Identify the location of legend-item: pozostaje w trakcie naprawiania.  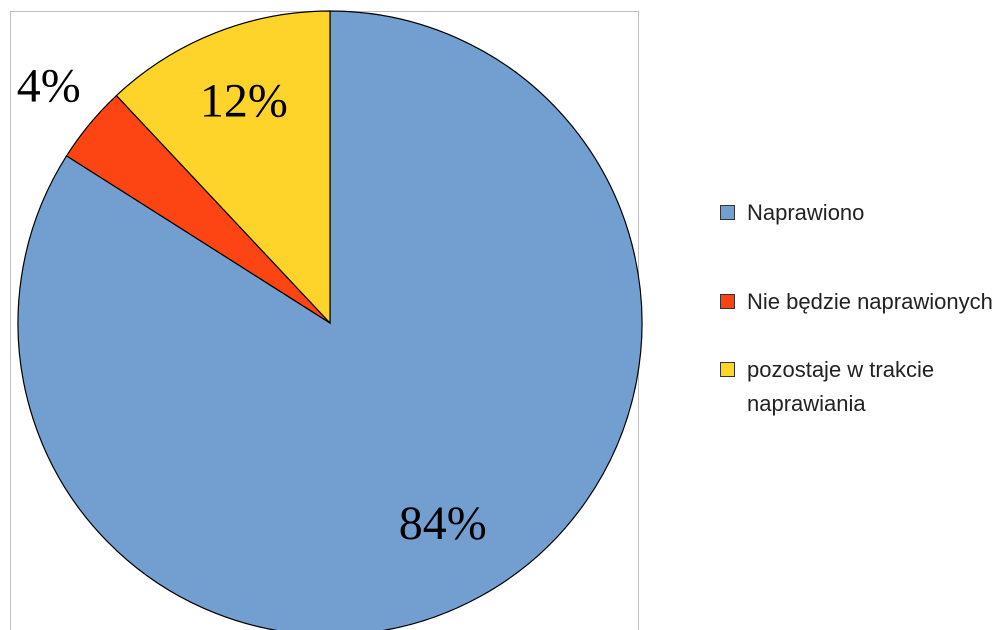
(857, 387).